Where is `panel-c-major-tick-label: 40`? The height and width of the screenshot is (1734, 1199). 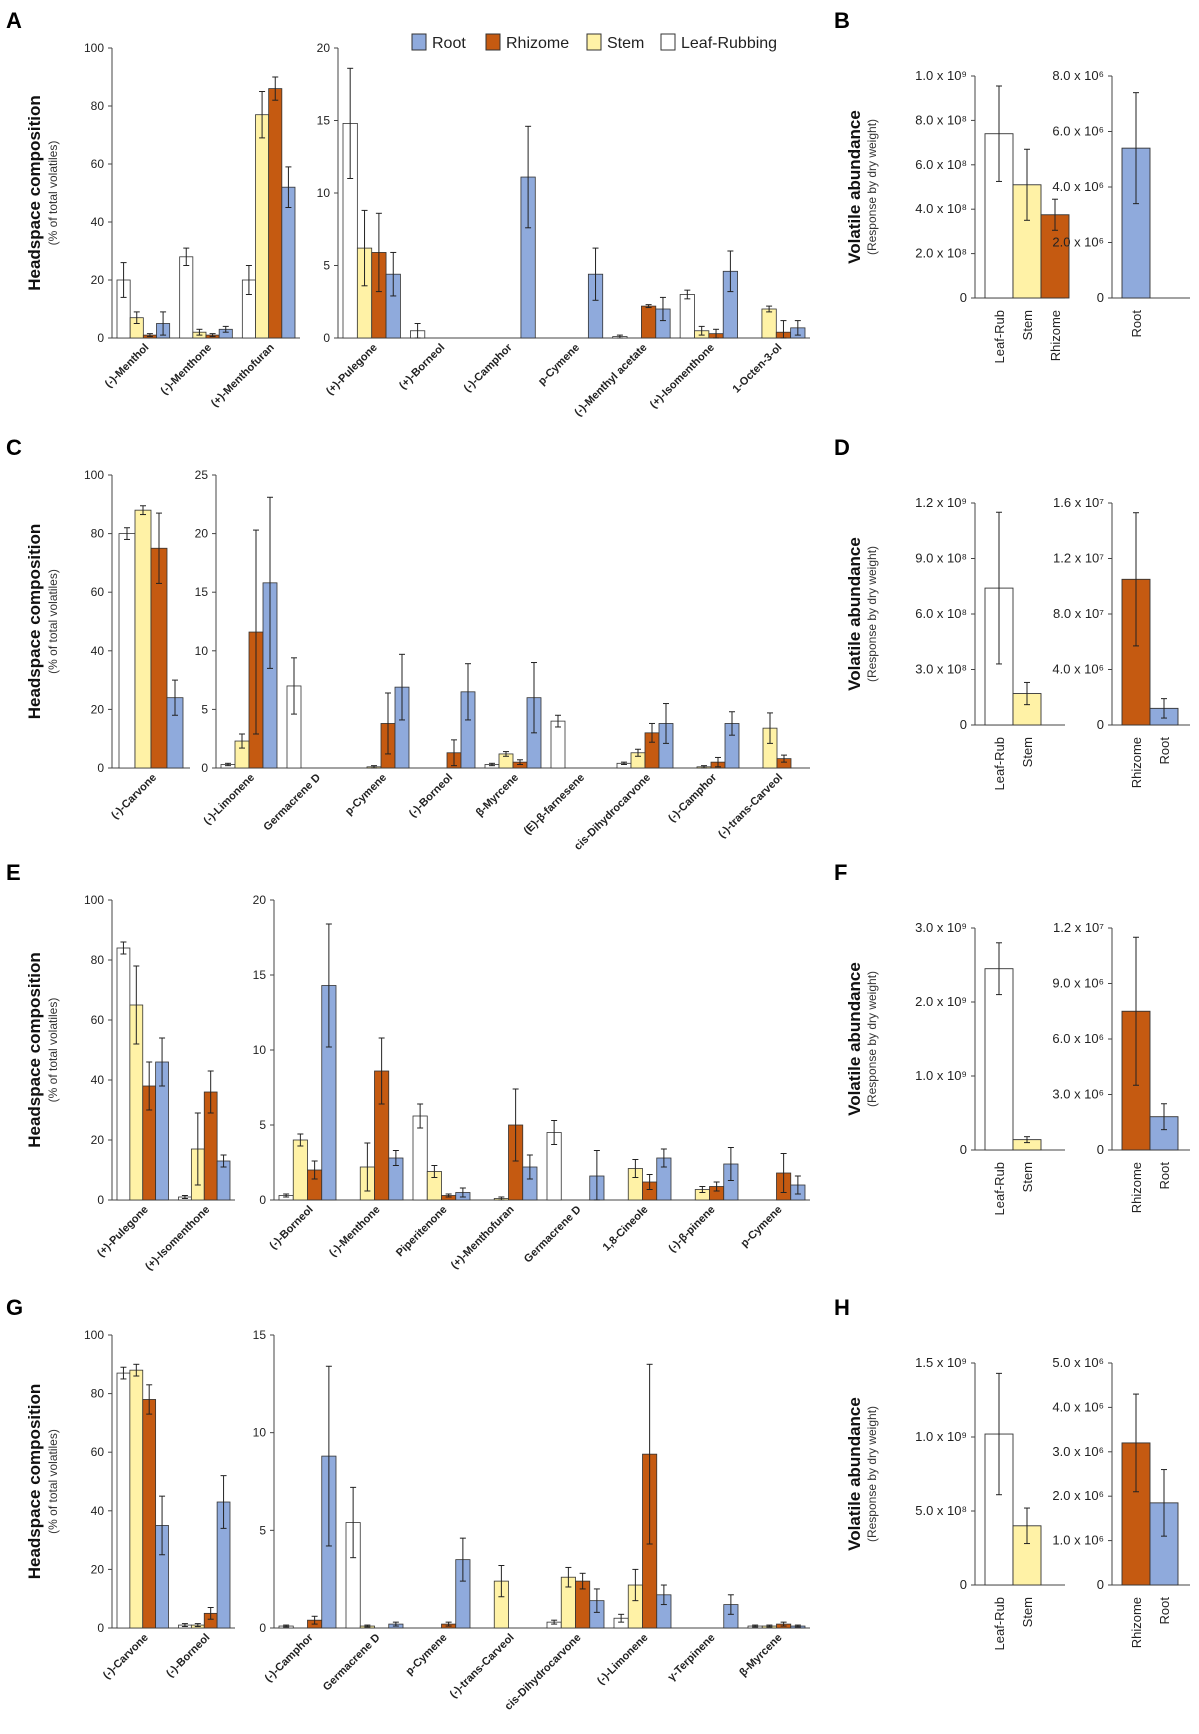
panel-c-major-tick-label: 40 is located at coordinates (98, 651).